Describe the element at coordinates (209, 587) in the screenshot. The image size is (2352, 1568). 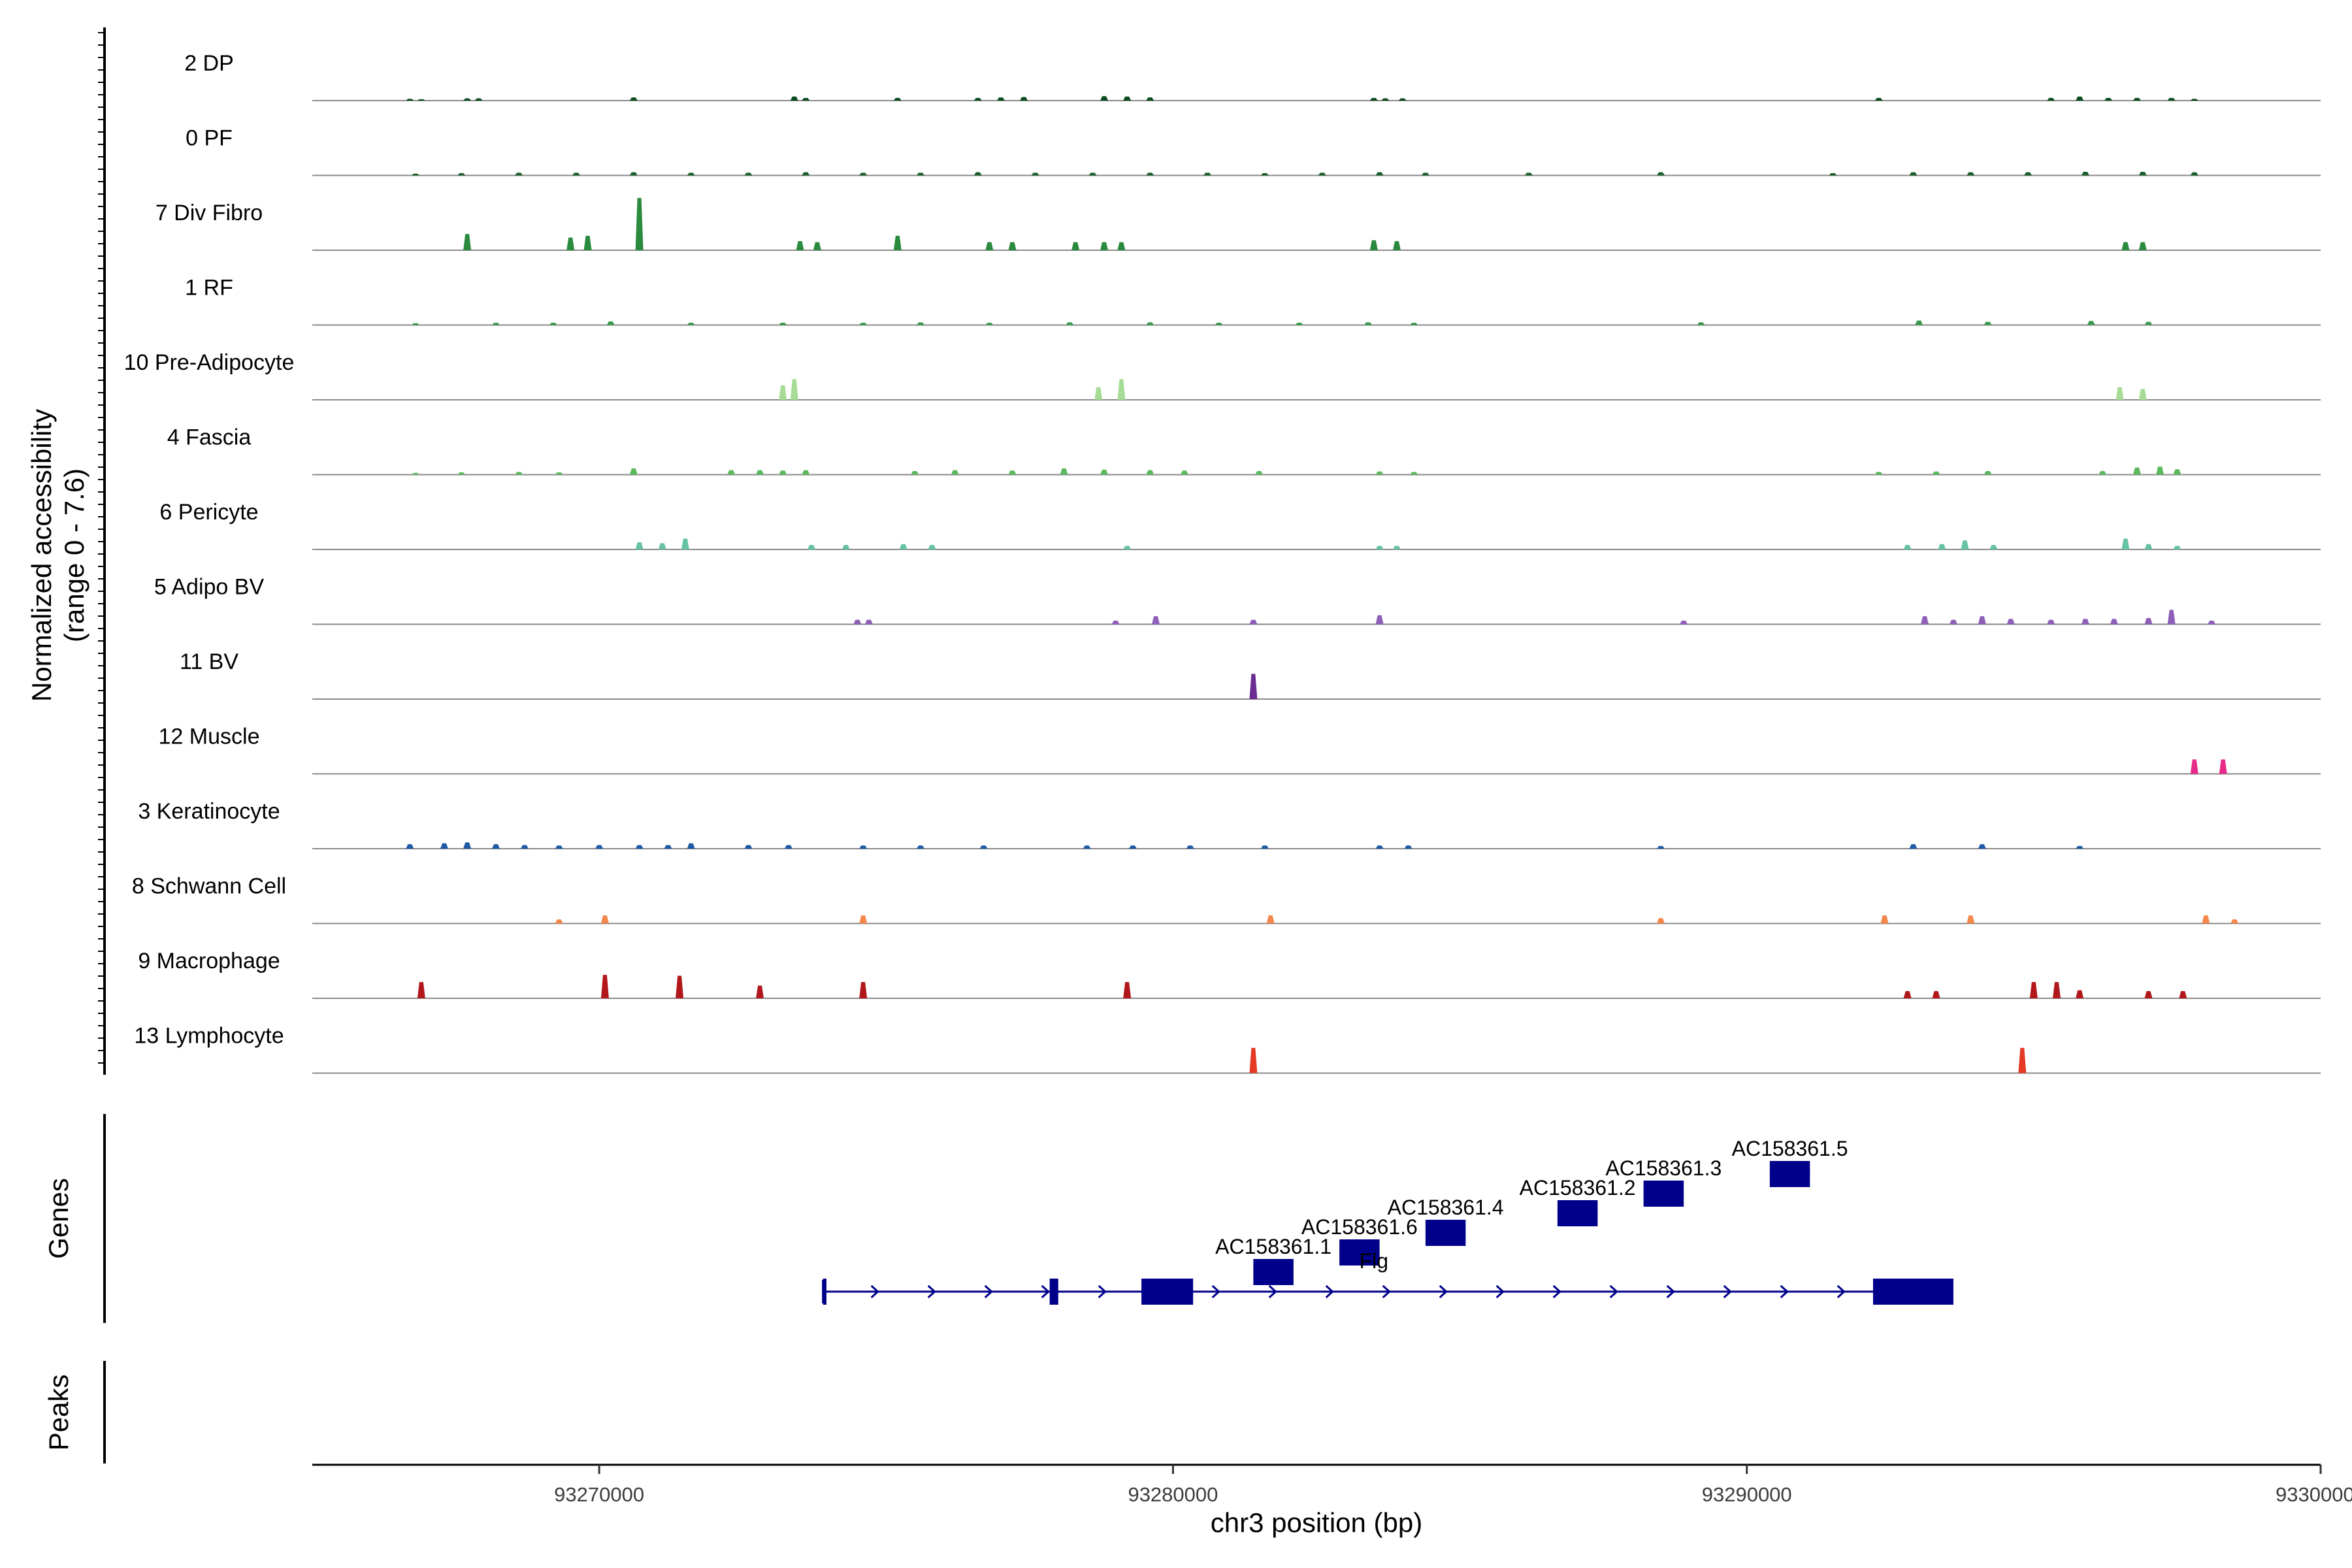
I see `track-label: 5 Adipo BV` at that location.